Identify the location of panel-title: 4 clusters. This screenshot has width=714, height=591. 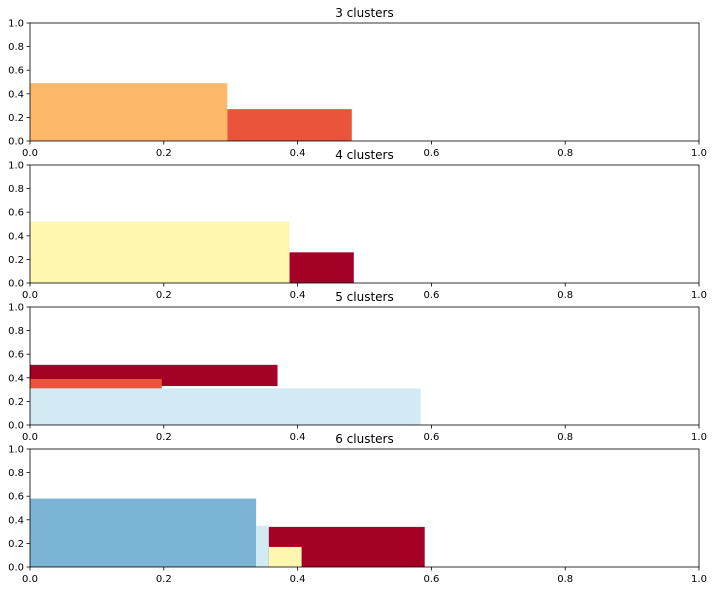
(364, 155).